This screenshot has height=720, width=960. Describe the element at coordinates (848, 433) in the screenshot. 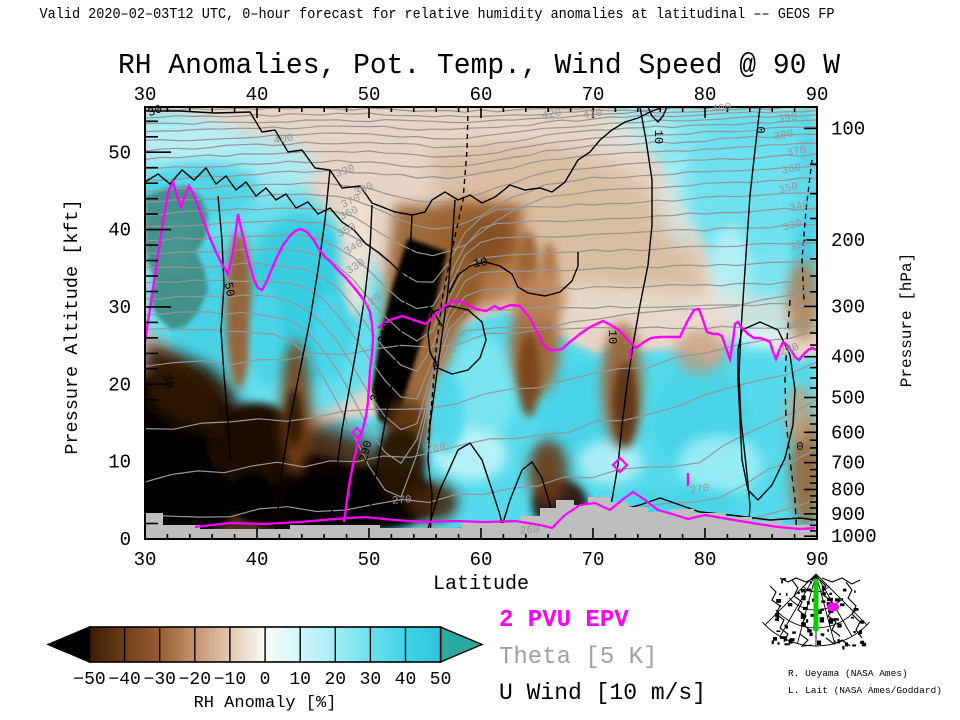

I see `svg-text: 600` at that location.